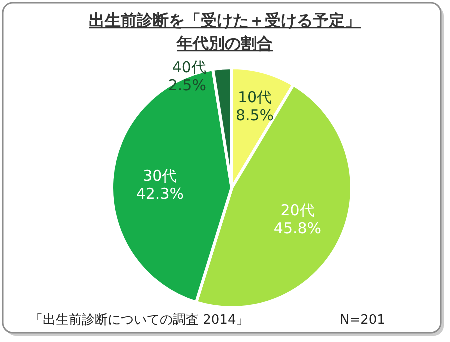 The width and height of the screenshot is (450, 342). I want to click on slice-label: 20代, so click(297, 210).